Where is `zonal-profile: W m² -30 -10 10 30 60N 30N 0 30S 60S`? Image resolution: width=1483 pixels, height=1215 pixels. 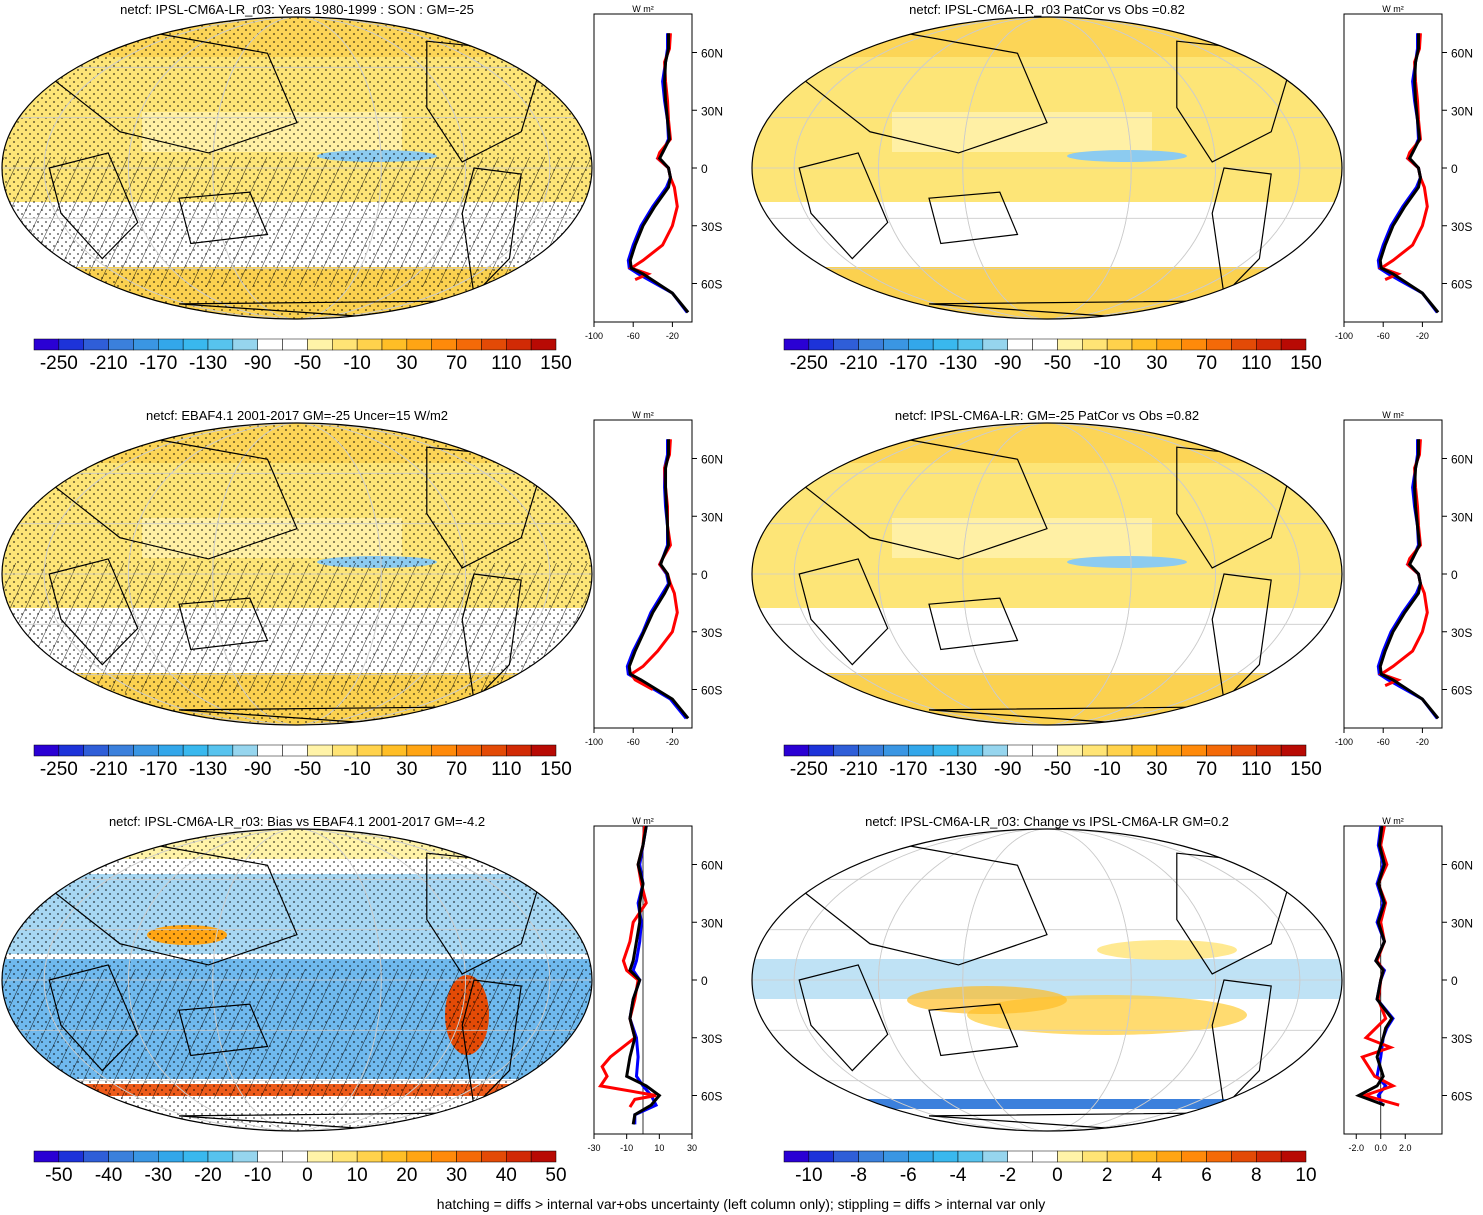 zonal-profile: W m² -30 -10 10 30 60N 30N 0 30S 60S is located at coordinates (655, 984).